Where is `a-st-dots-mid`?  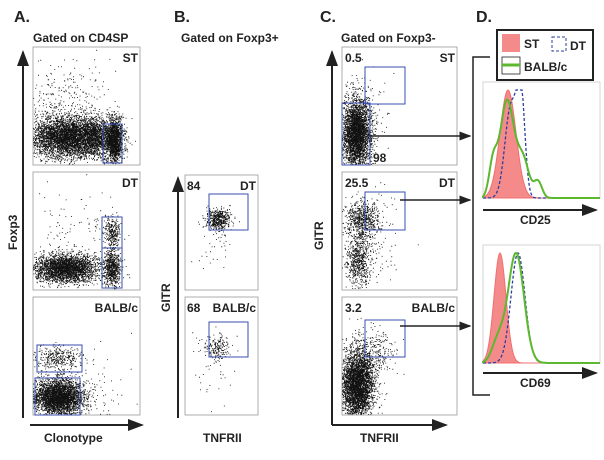 a-st-dots-mid is located at coordinates (97, 136).